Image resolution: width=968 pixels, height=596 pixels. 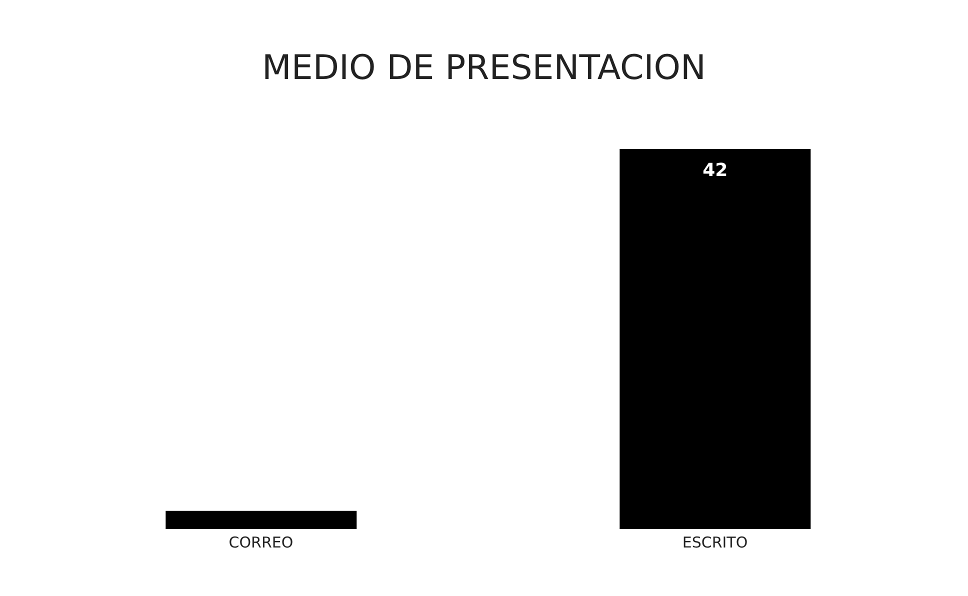 I want to click on x-tick-label: CORREO, so click(x=261, y=543).